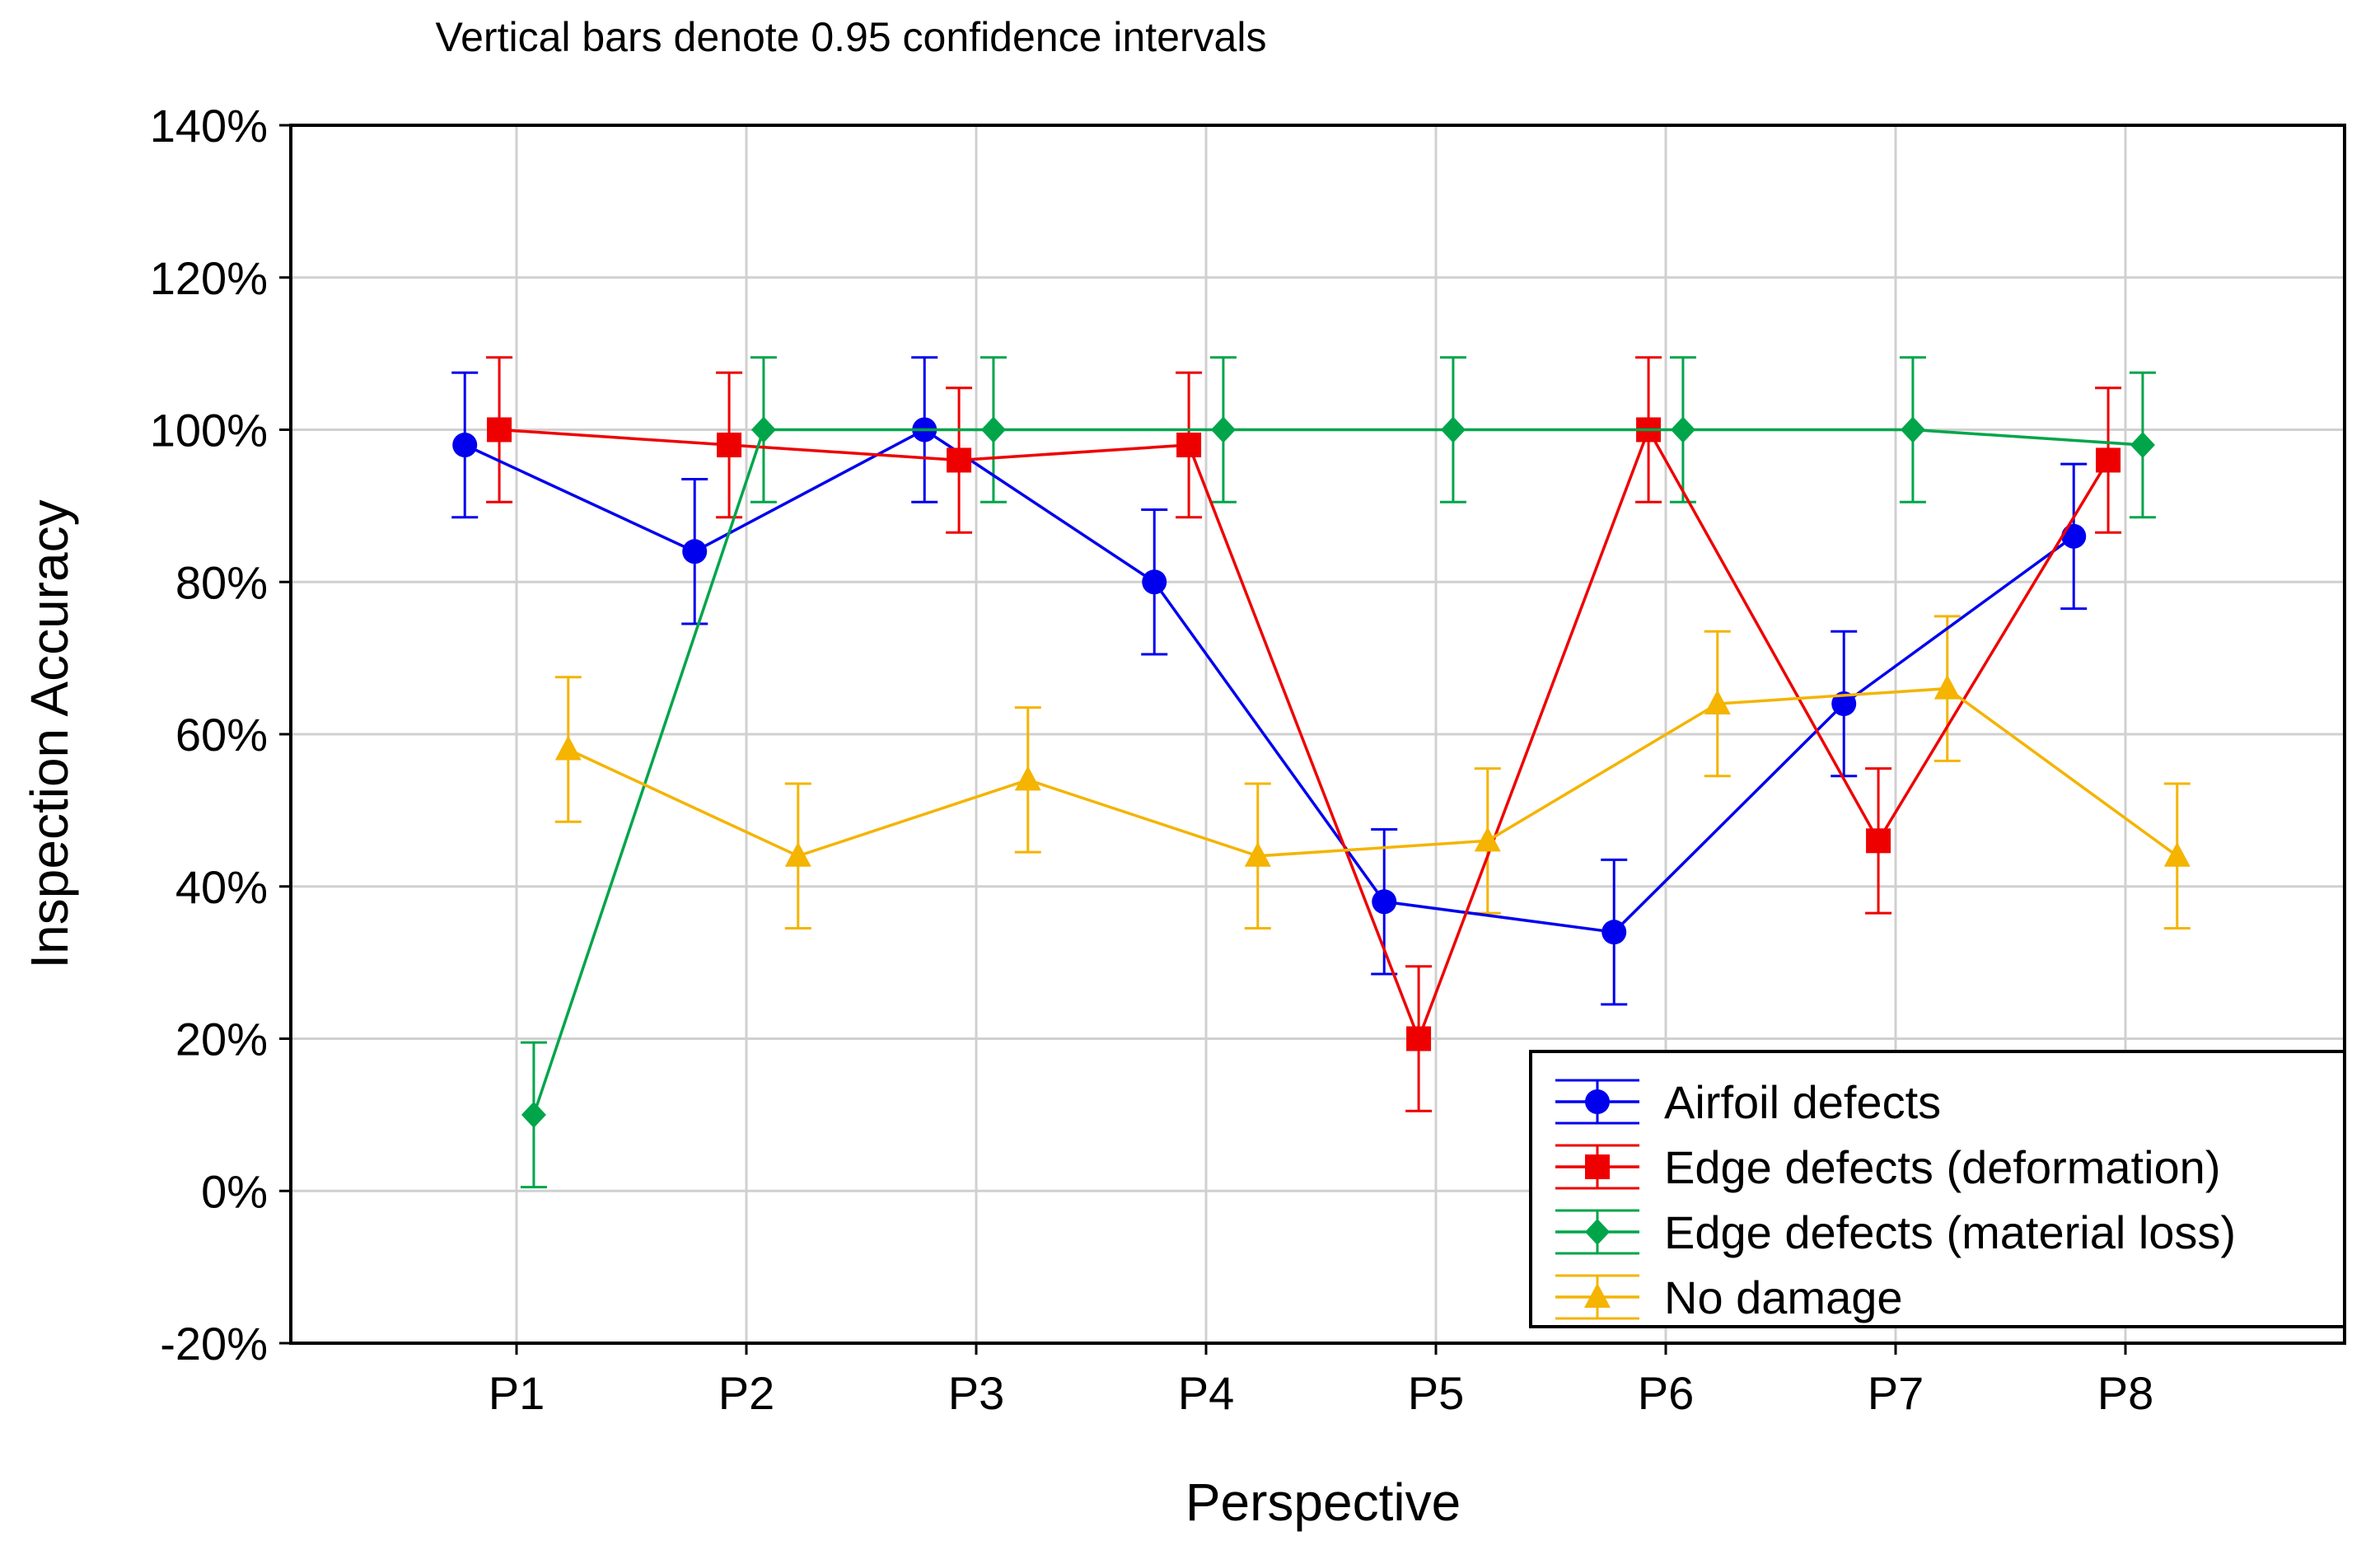 This screenshot has height=1550, width=2380. I want to click on legend-entry: Edge defects (material loss), so click(1895, 1232).